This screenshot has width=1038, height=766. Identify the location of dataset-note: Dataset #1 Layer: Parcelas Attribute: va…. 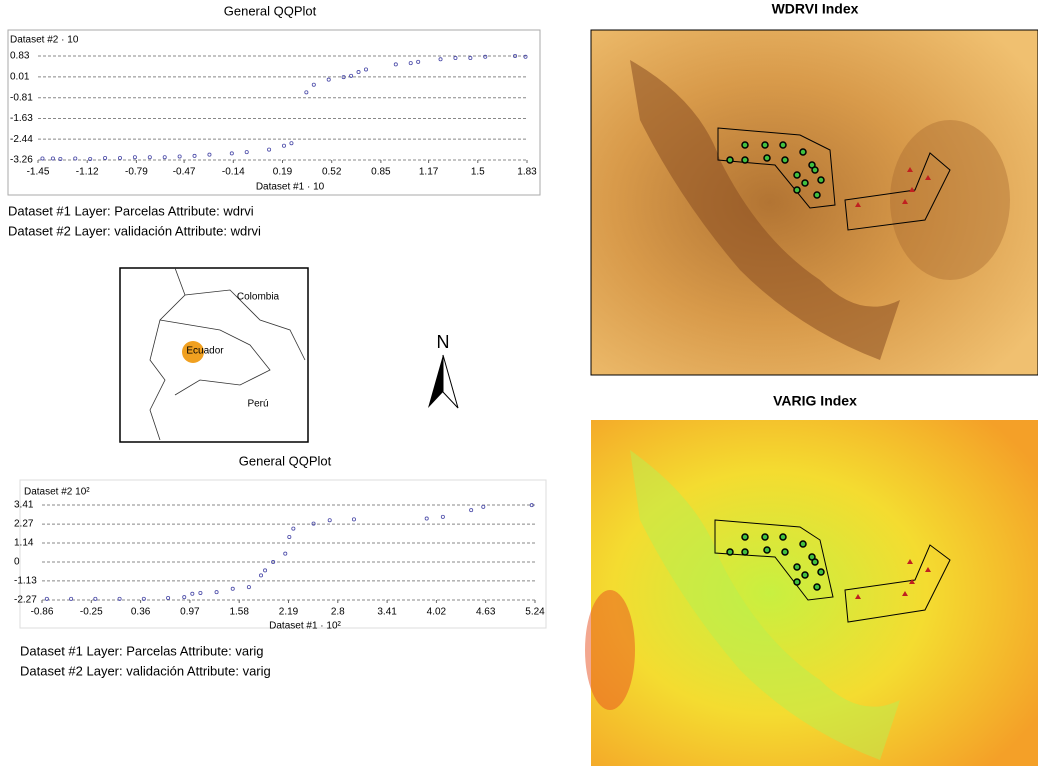
(142, 650).